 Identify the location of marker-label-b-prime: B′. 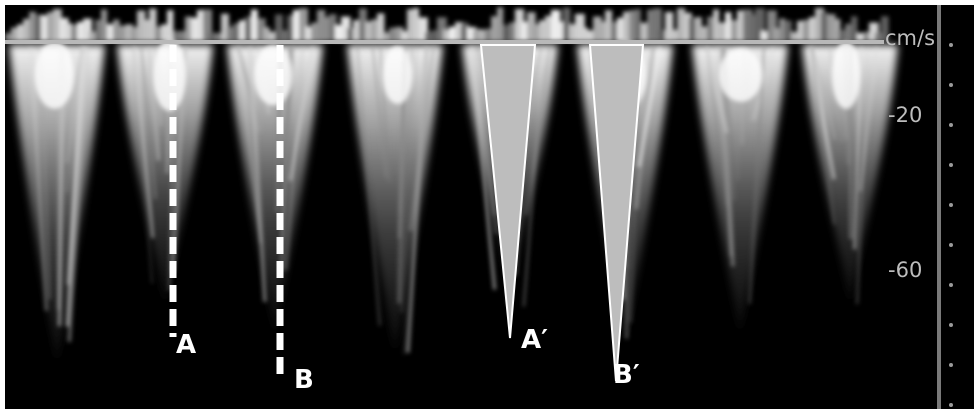
(626, 375).